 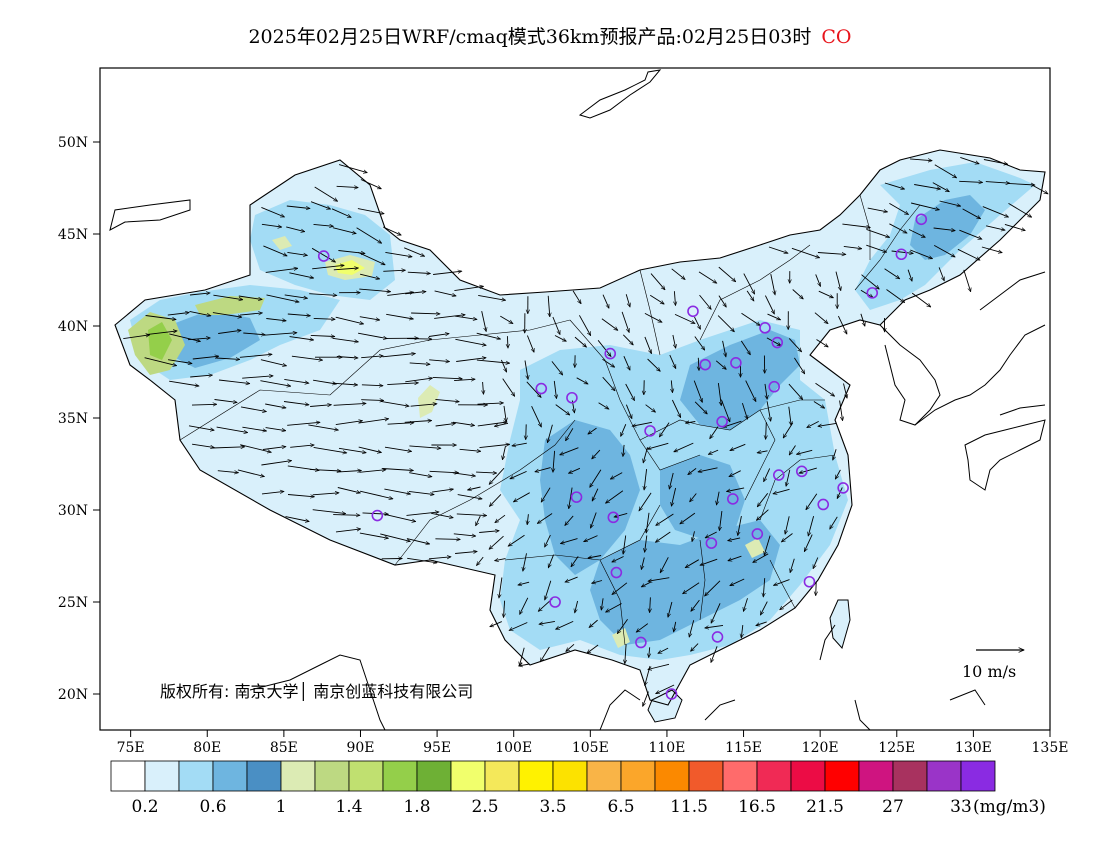 What do you see at coordinates (73, 235) in the screenshot?
I see `lat-tick-label: 45N` at bounding box center [73, 235].